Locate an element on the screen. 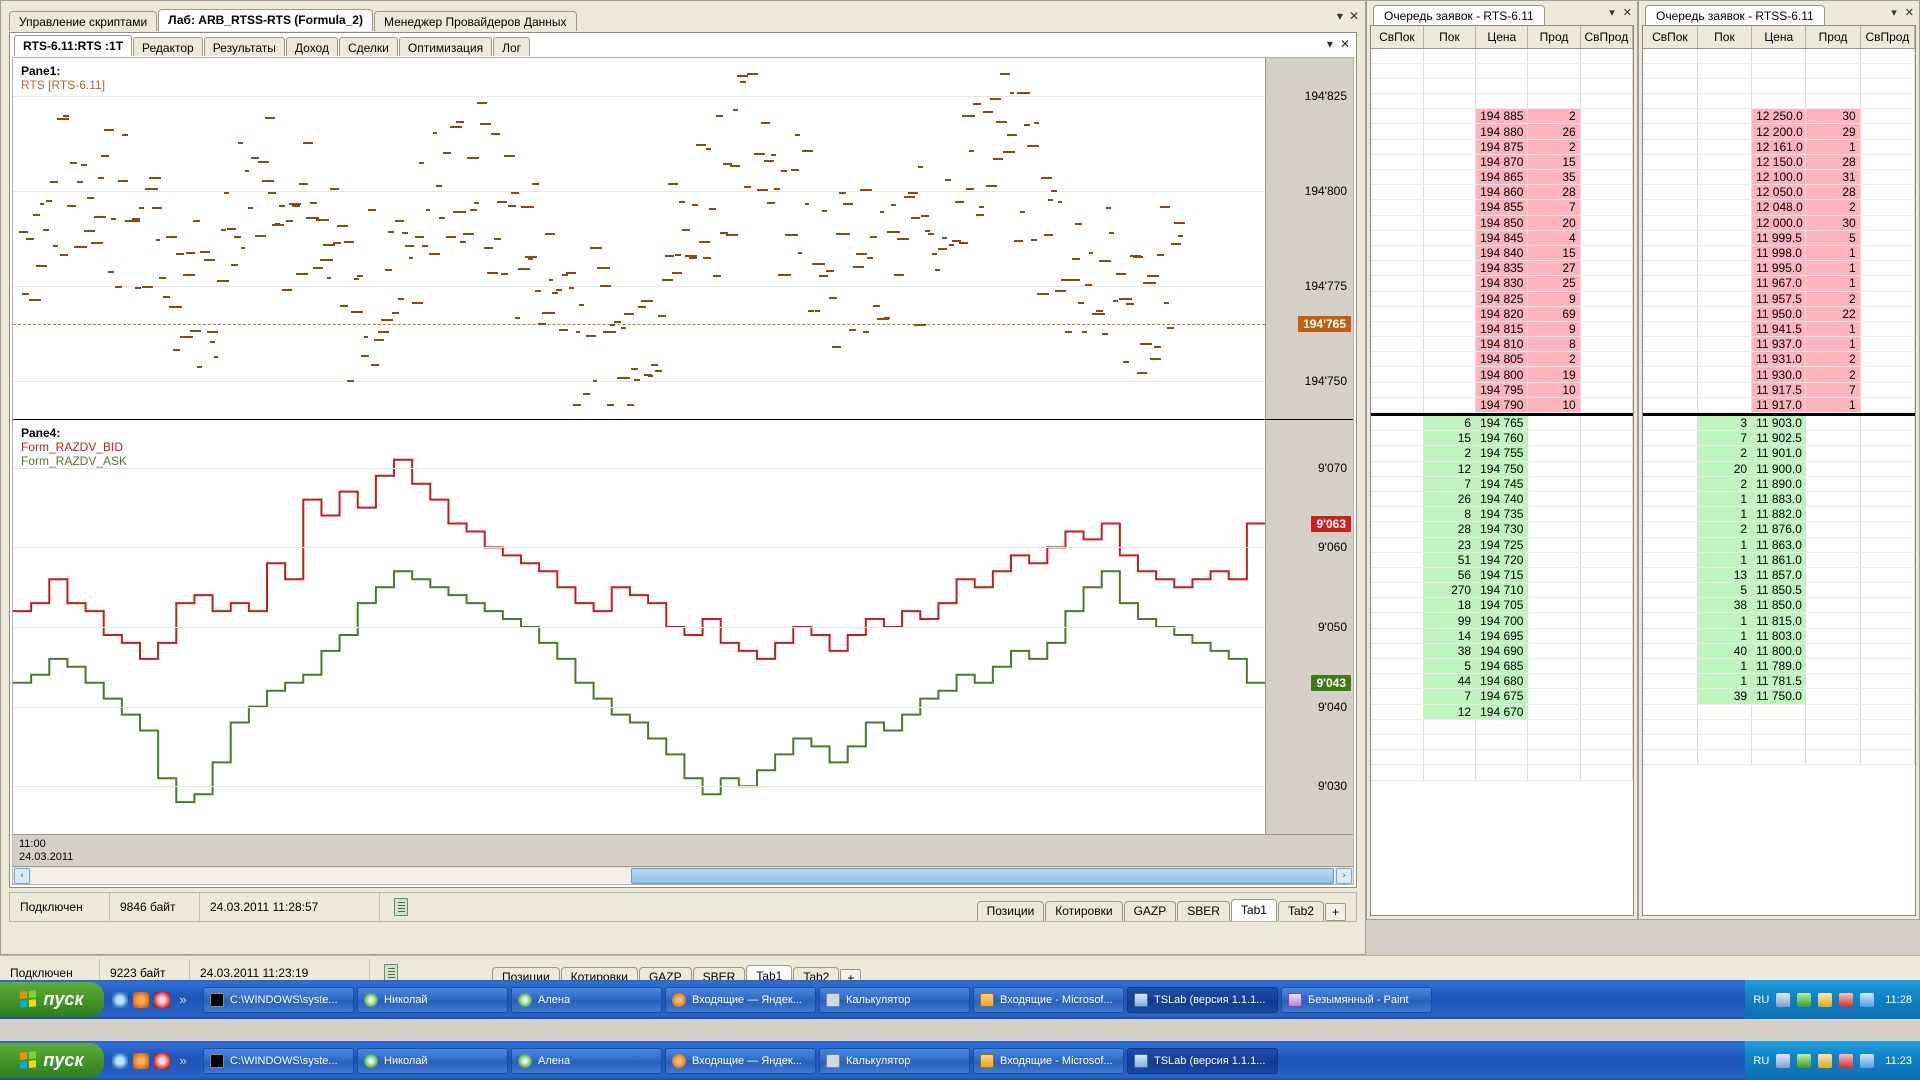  table-row-ask: 194 845 4 is located at coordinates (1502, 238).